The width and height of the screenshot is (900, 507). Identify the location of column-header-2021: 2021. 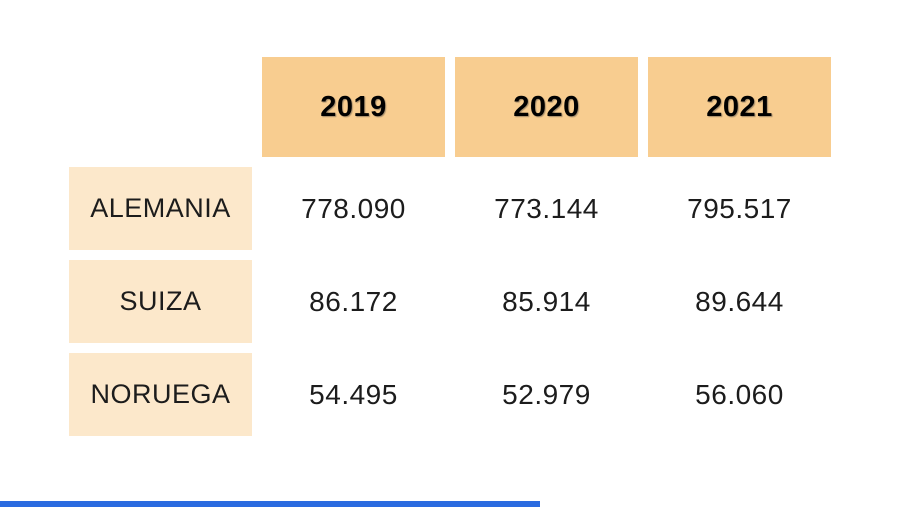
(739, 107).